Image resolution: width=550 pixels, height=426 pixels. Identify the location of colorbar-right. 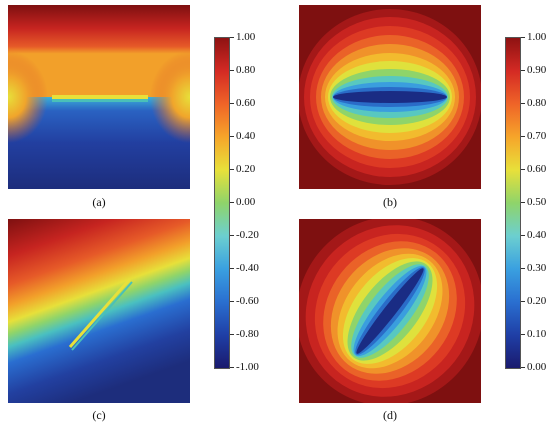
(513, 203).